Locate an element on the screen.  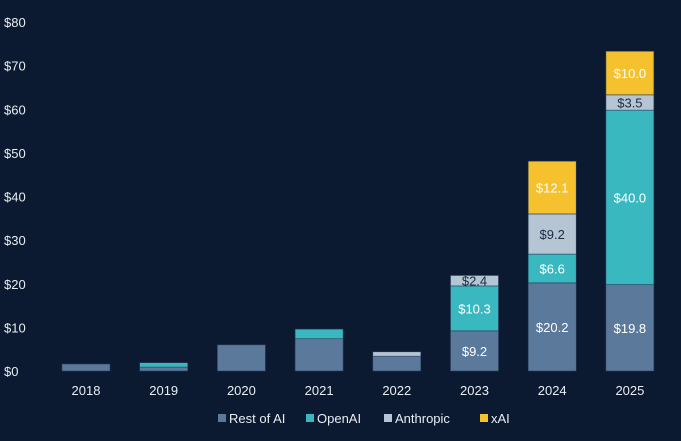
legend-label: OpenAI is located at coordinates (339, 418).